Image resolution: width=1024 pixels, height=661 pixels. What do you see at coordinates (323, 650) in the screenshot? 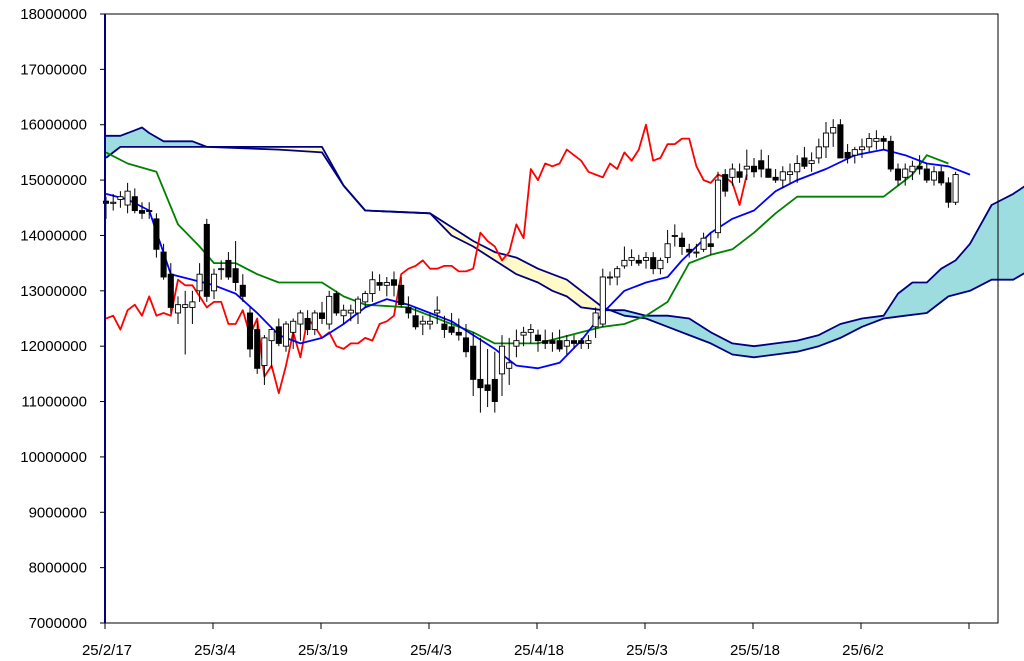
I see `x-tick-label-2: 25/3/19` at bounding box center [323, 650].